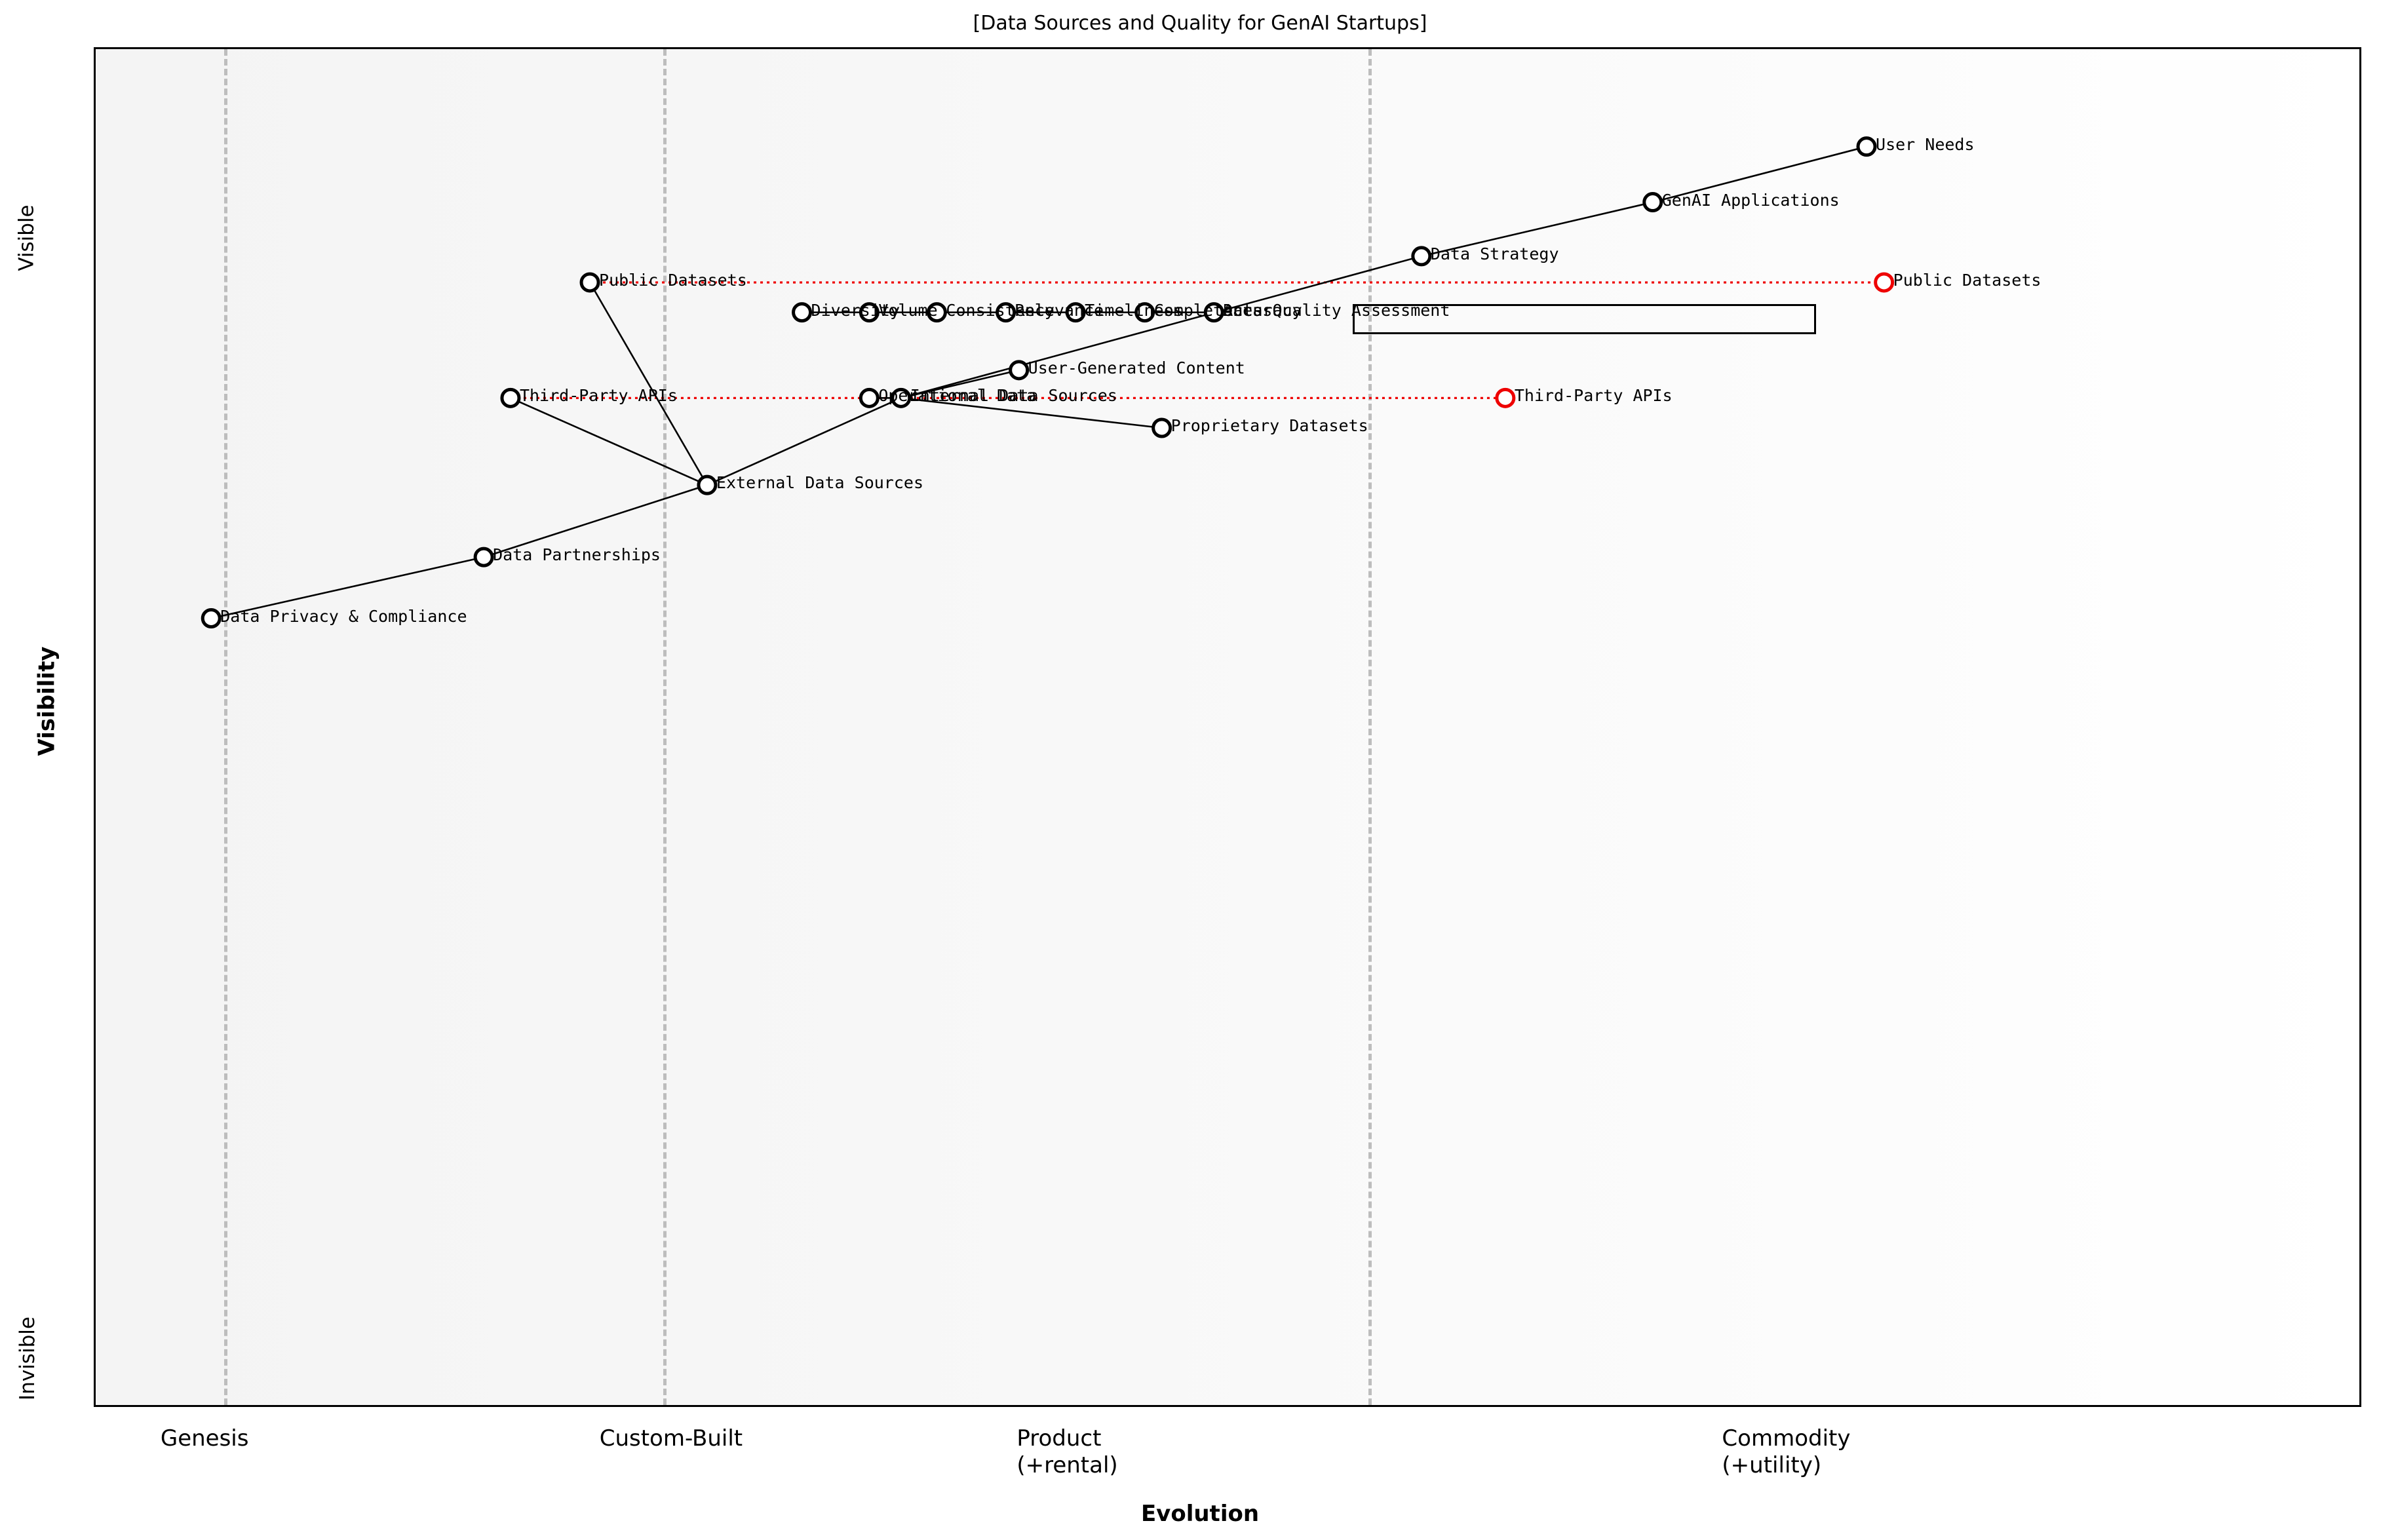 The width and height of the screenshot is (2400, 1540). Describe the element at coordinates (26, 237) in the screenshot. I see `y-axis-tick-visible: Visible` at that location.